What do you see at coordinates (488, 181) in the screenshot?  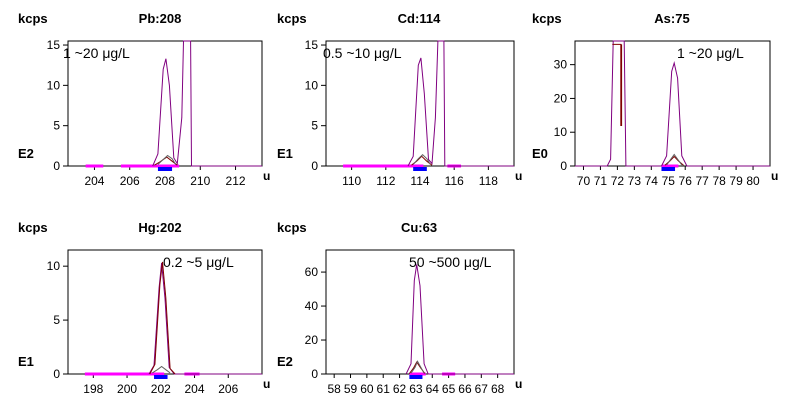 I see `x-tick-label: 118` at bounding box center [488, 181].